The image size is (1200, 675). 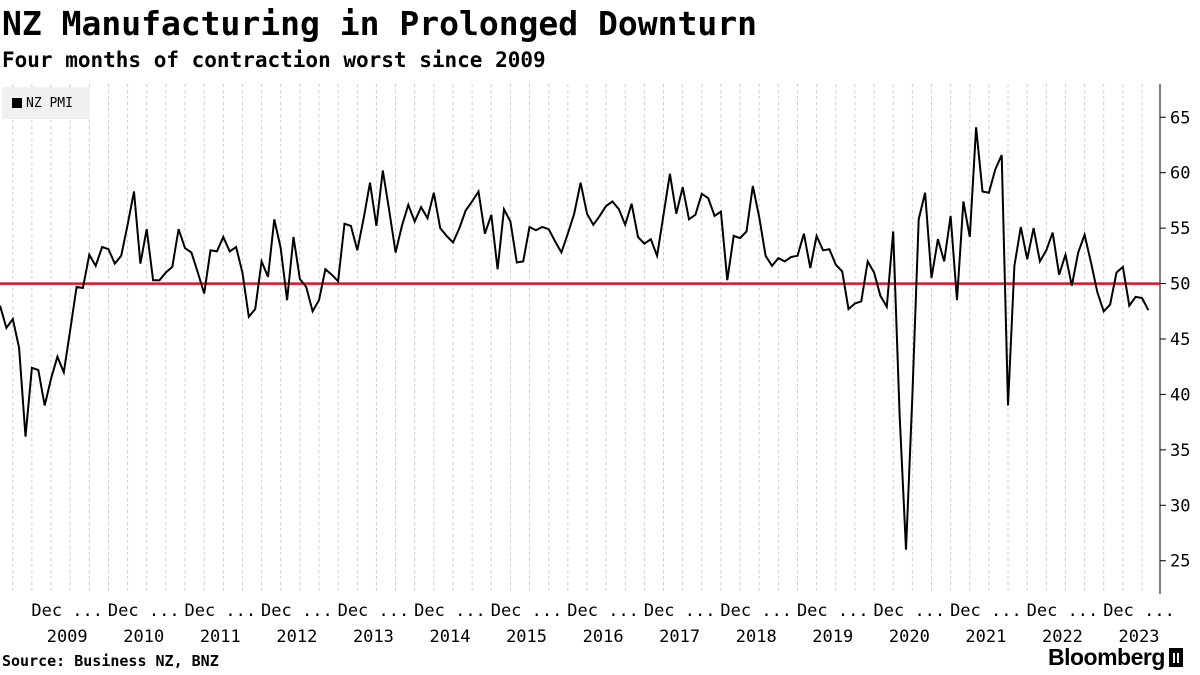 I want to click on x-year-label: 2011, so click(x=220, y=637).